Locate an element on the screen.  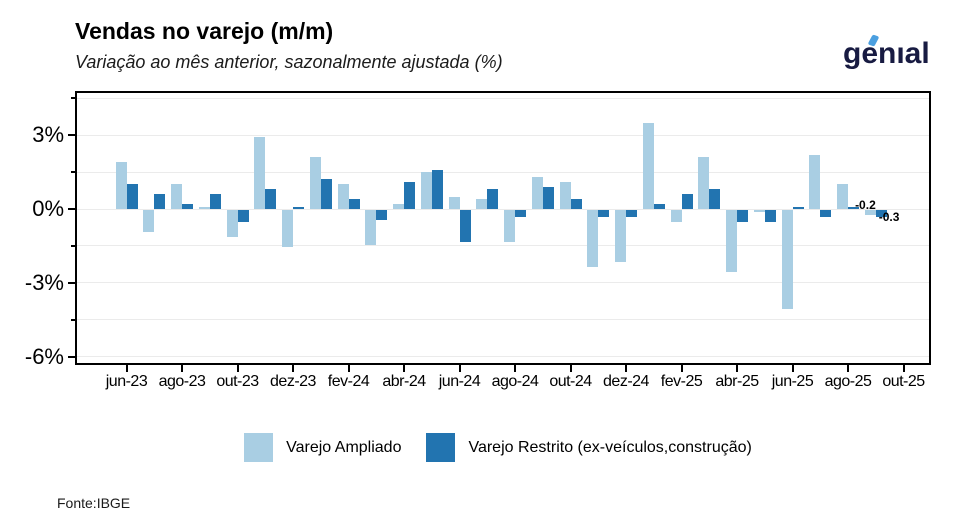
y-axis-label: -6% is located at coordinates (44, 356).